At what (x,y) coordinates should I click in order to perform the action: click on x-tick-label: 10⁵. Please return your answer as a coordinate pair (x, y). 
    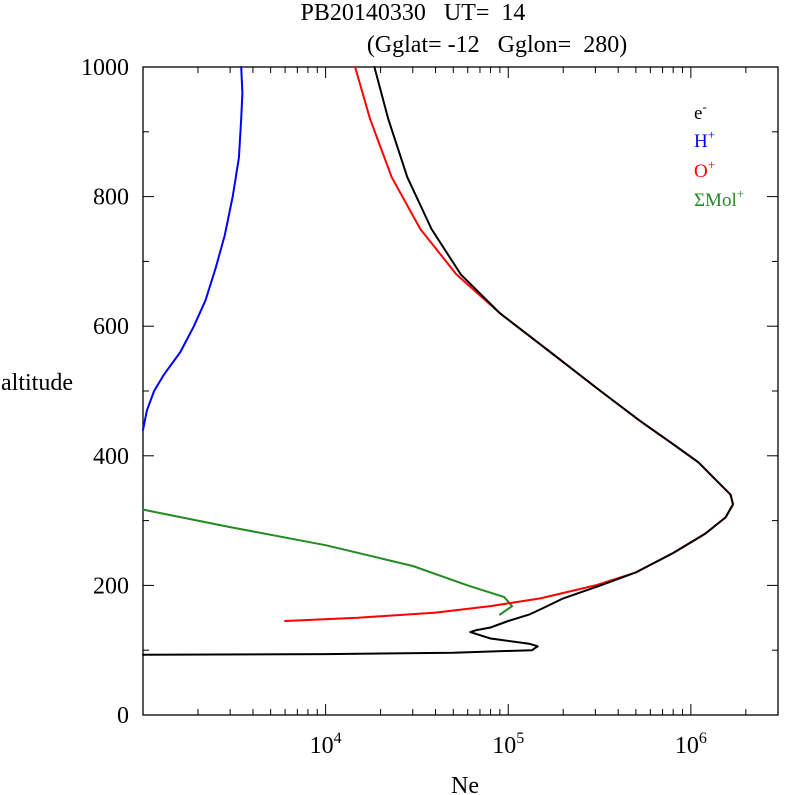
    Looking at the image, I should click on (508, 744).